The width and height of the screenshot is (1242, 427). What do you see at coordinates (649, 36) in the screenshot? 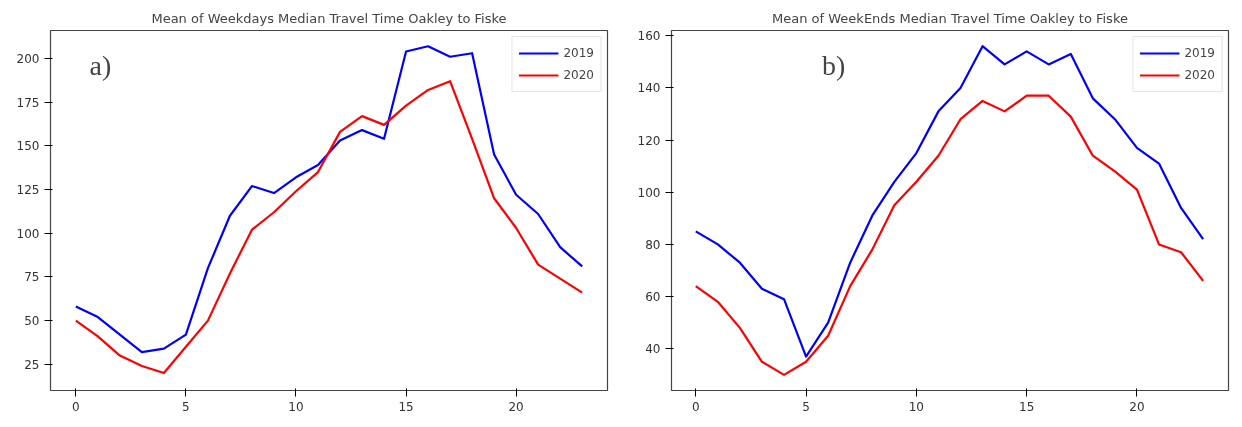
I see `y-tick-label: 160` at bounding box center [649, 36].